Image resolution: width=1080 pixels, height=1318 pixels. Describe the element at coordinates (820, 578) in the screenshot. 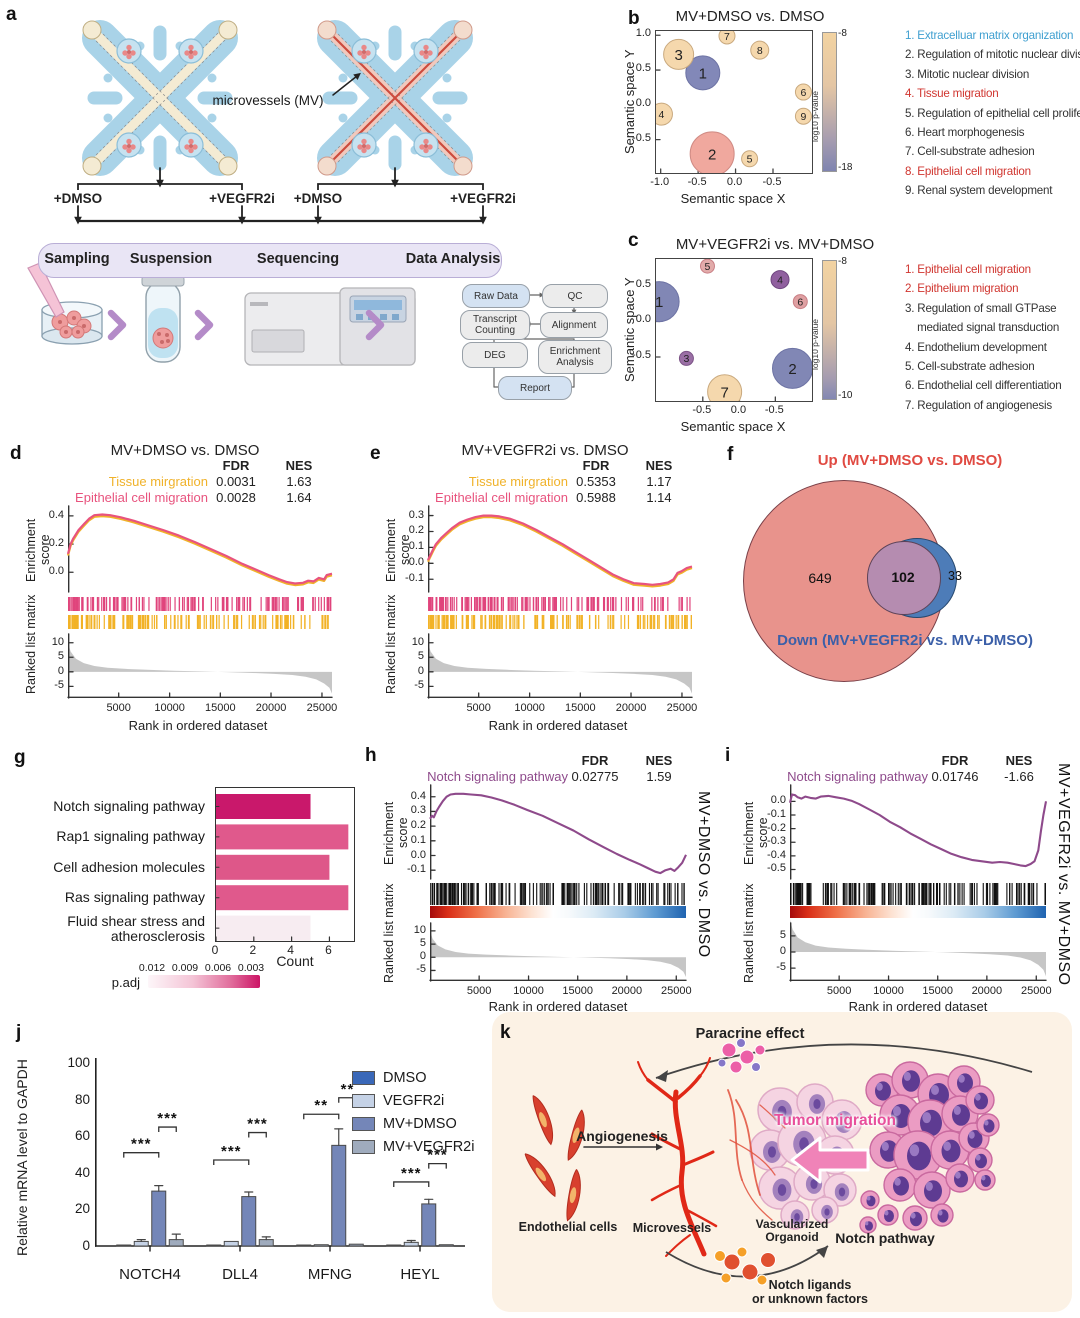

I see `venn-count-up: 649` at that location.